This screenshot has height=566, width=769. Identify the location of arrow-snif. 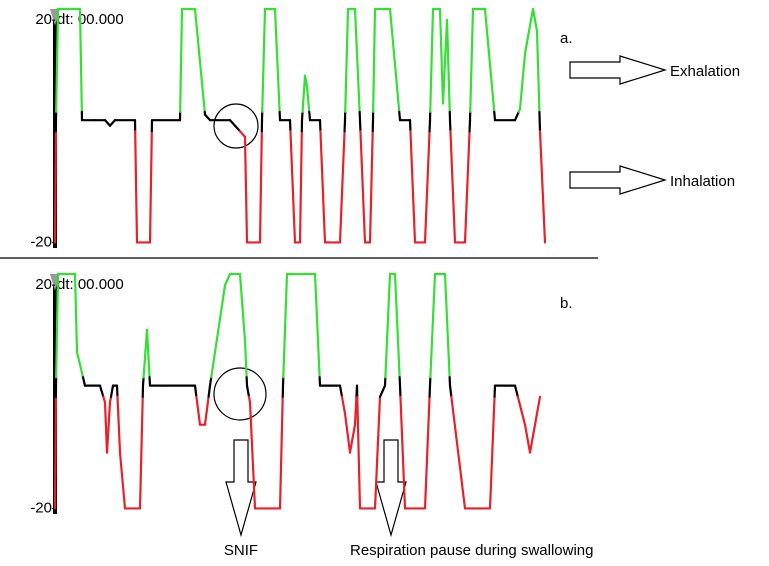
(241, 488).